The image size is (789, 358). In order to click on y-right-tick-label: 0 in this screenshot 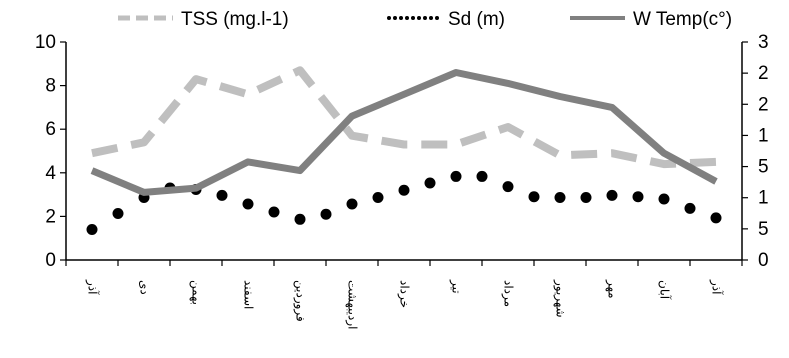, I will do `click(763, 260)`.